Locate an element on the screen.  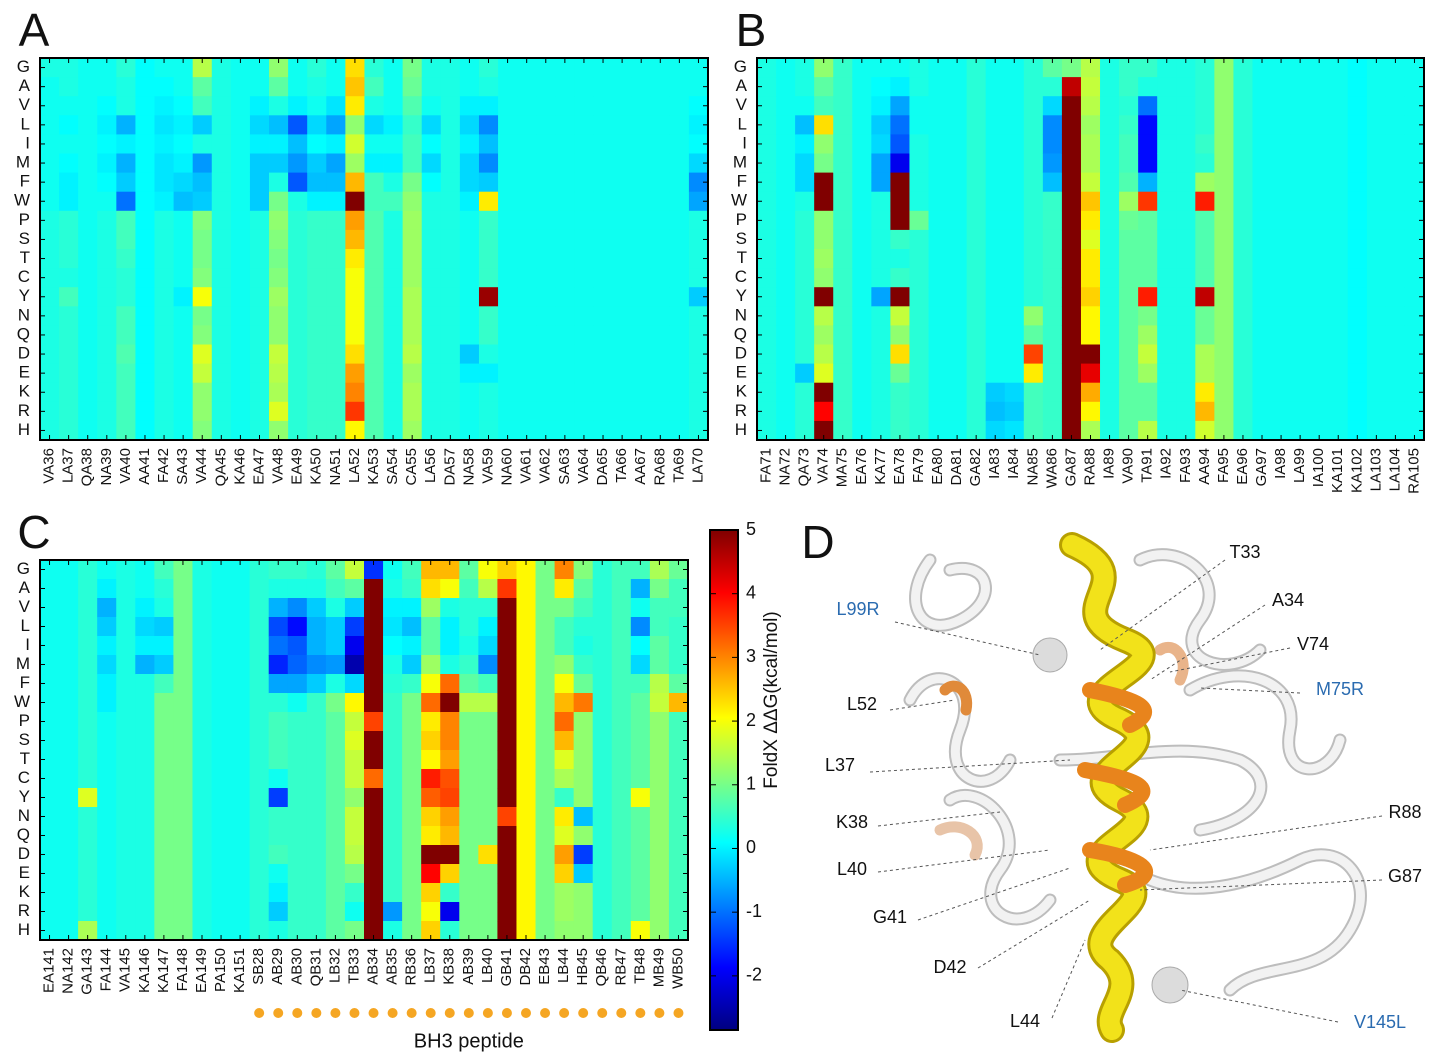
x-tick-label: KA147 is located at coordinates (163, 970).